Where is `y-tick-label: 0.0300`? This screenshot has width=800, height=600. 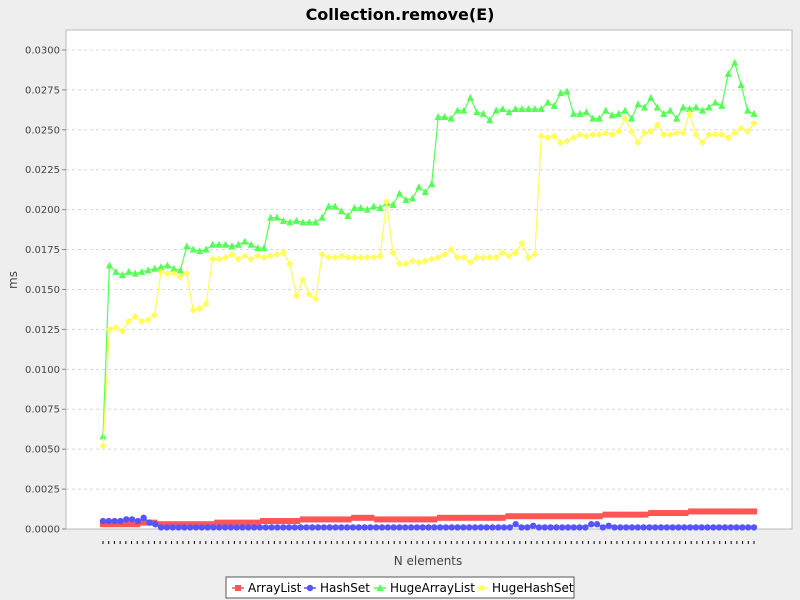
y-tick-label: 0.0300 is located at coordinates (42, 50).